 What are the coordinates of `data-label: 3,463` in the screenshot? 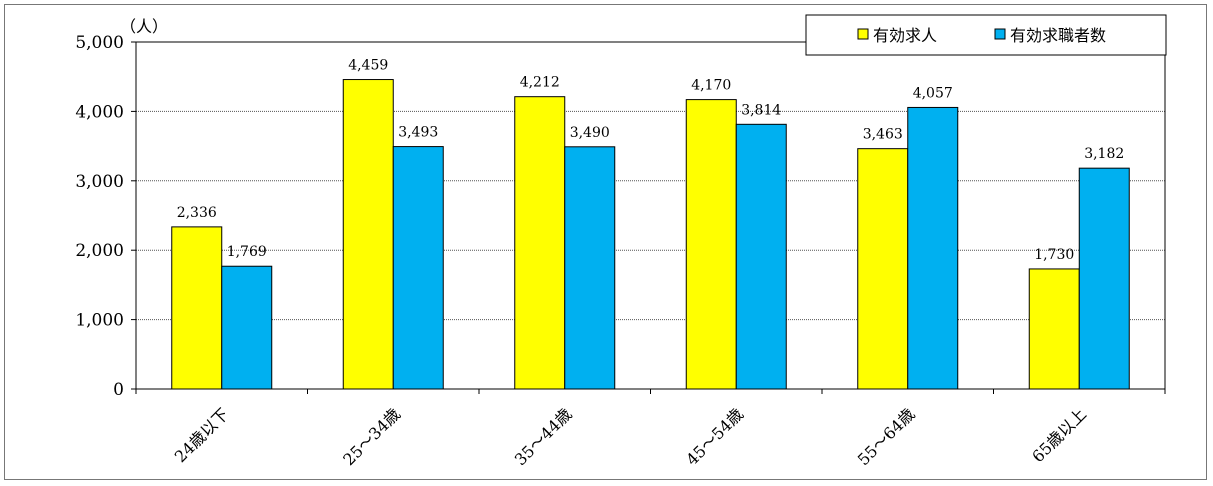 It's located at (883, 135).